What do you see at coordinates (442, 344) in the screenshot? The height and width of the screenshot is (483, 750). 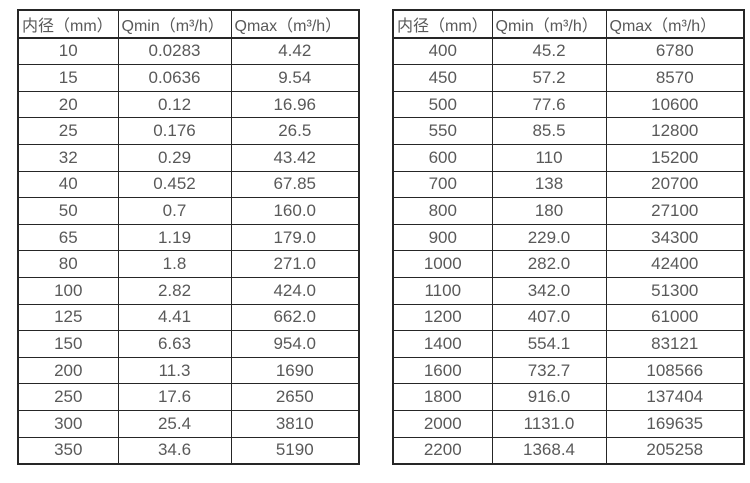 I see `table-cell: 1400` at bounding box center [442, 344].